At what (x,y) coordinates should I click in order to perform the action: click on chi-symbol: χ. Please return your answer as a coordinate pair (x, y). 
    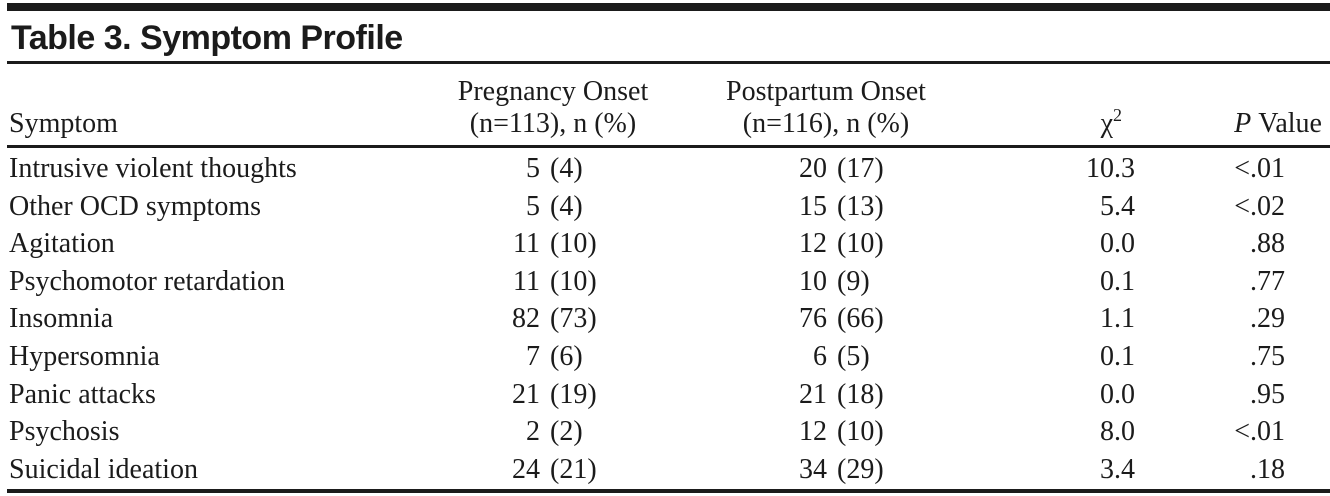
    Looking at the image, I should click on (1106, 123).